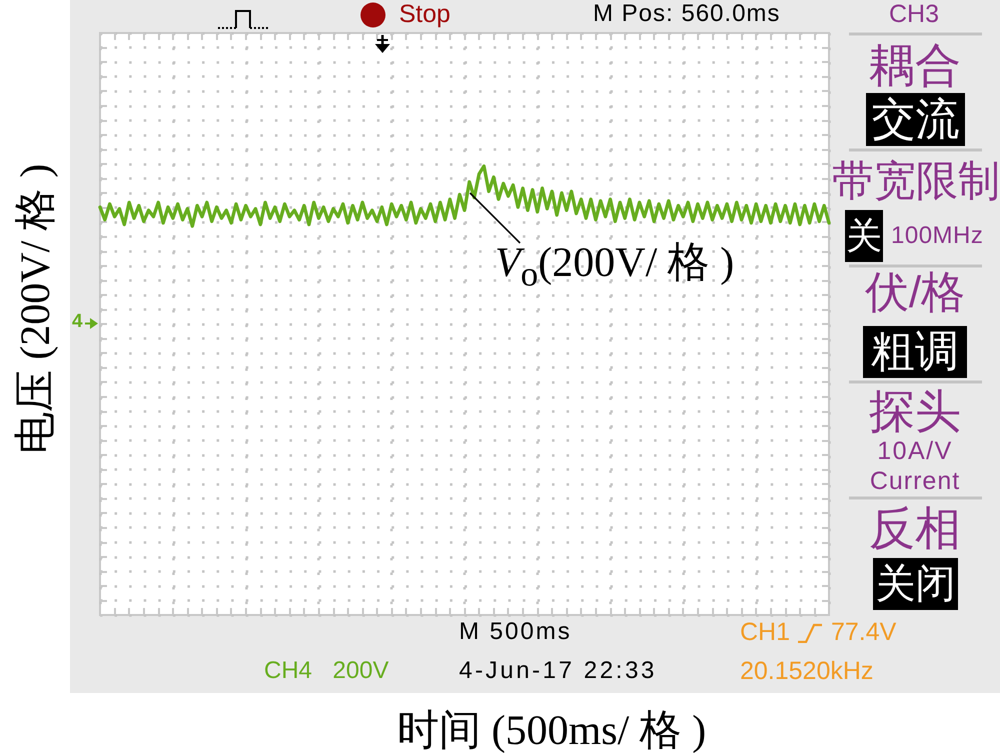  I want to click on text: 交流, so click(915, 119).